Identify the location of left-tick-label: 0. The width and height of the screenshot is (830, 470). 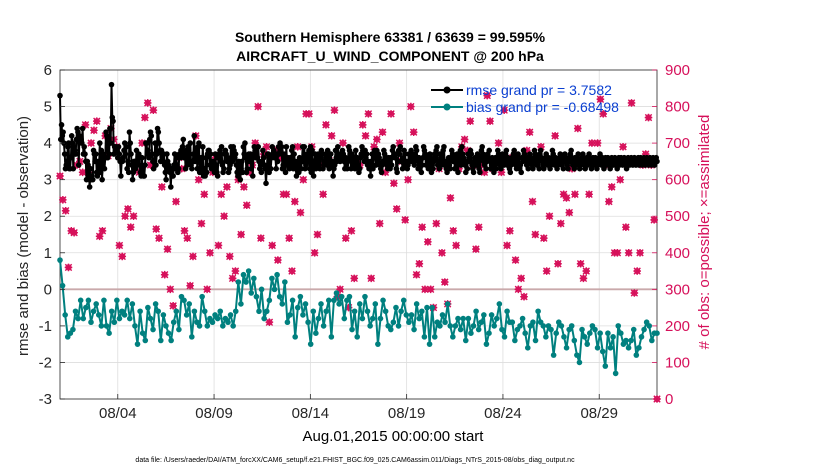
(48, 289).